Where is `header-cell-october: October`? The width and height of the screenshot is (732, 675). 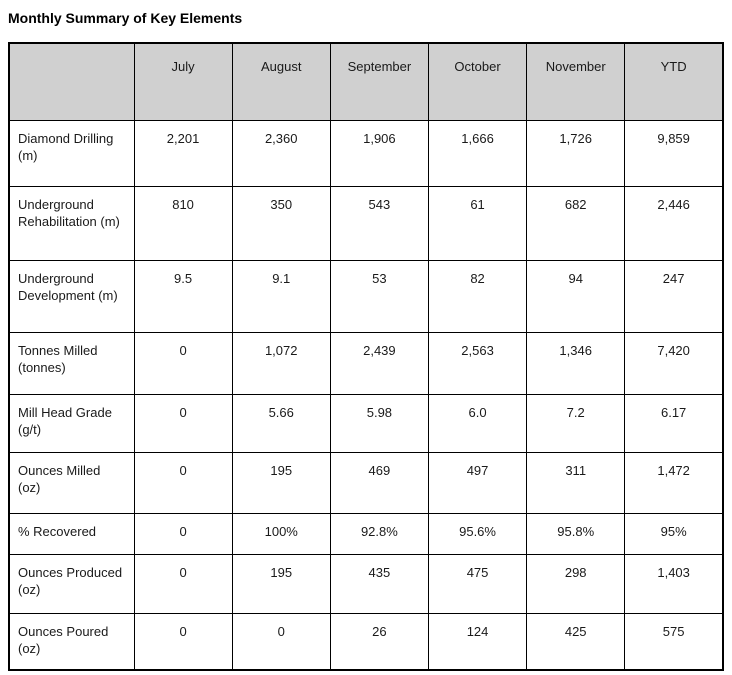 header-cell-october: October is located at coordinates (477, 81).